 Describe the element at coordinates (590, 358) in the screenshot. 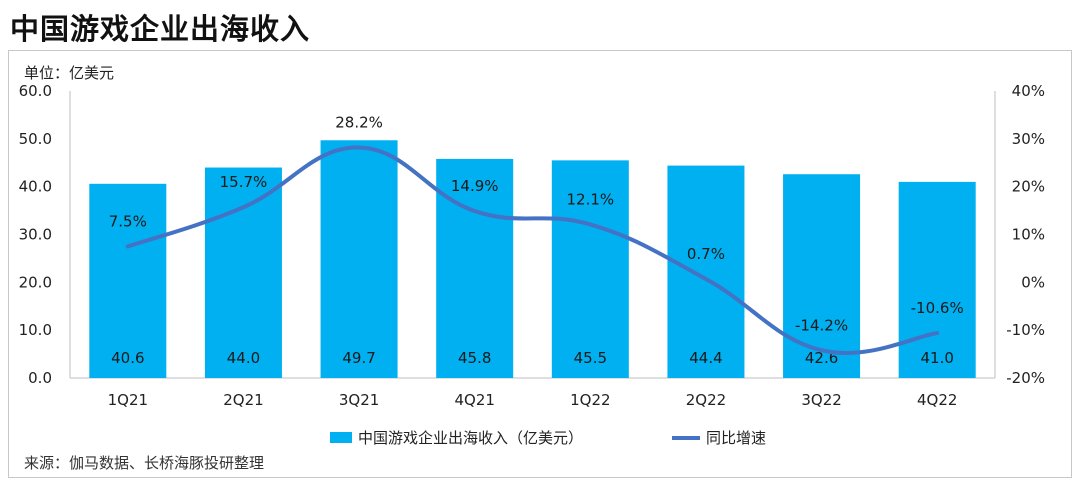

I see `bar-value-label: 45.5` at that location.